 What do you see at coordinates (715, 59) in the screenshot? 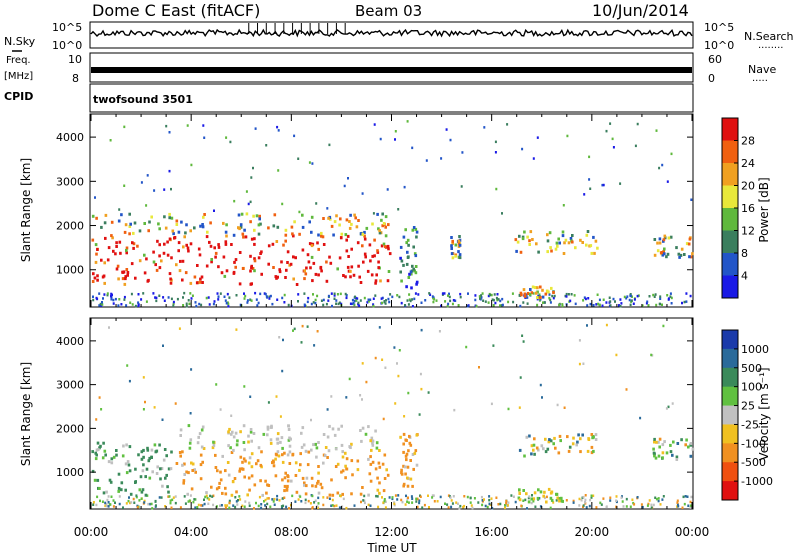
I see `nave-axis-top: 60` at bounding box center [715, 59].